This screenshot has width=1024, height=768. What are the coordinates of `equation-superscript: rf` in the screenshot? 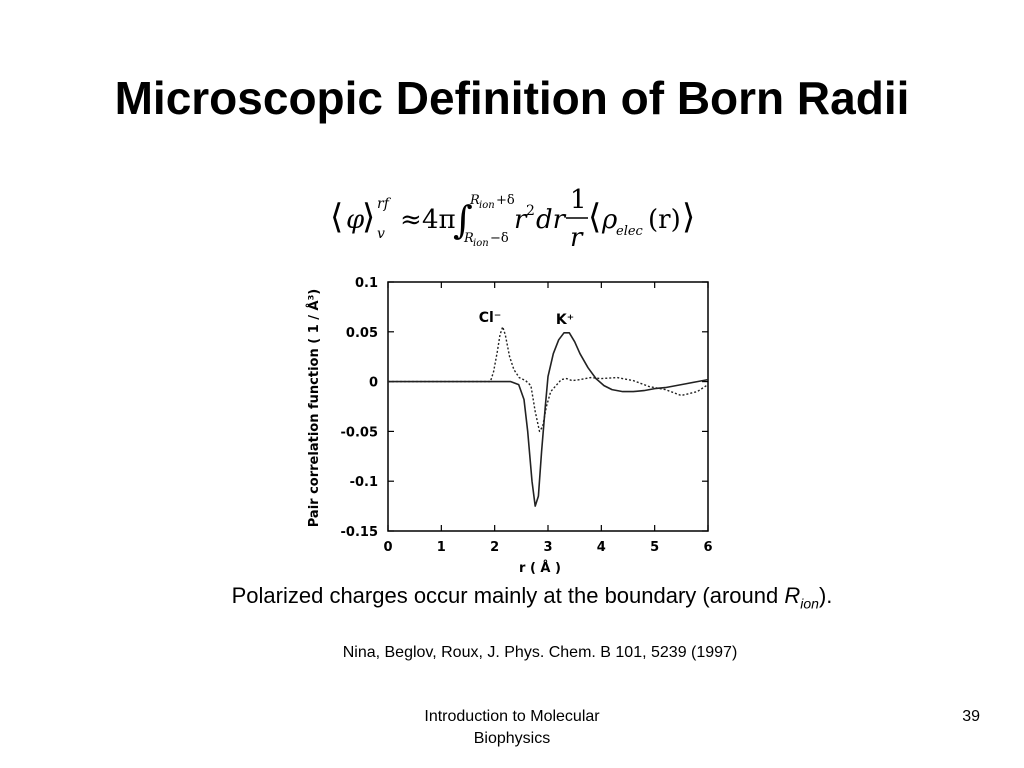 It's located at (384, 204).